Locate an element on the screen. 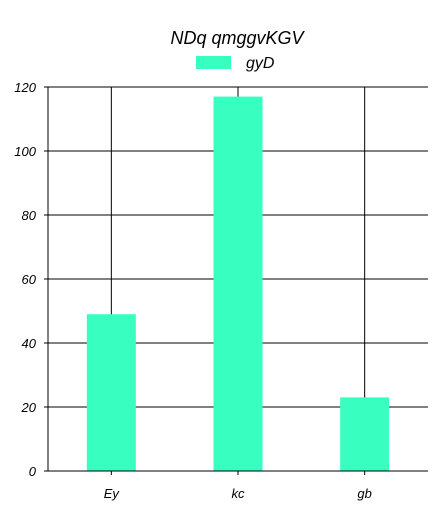 This screenshot has height=516, width=438. legend-label-gyD: gyD is located at coordinates (260, 63).